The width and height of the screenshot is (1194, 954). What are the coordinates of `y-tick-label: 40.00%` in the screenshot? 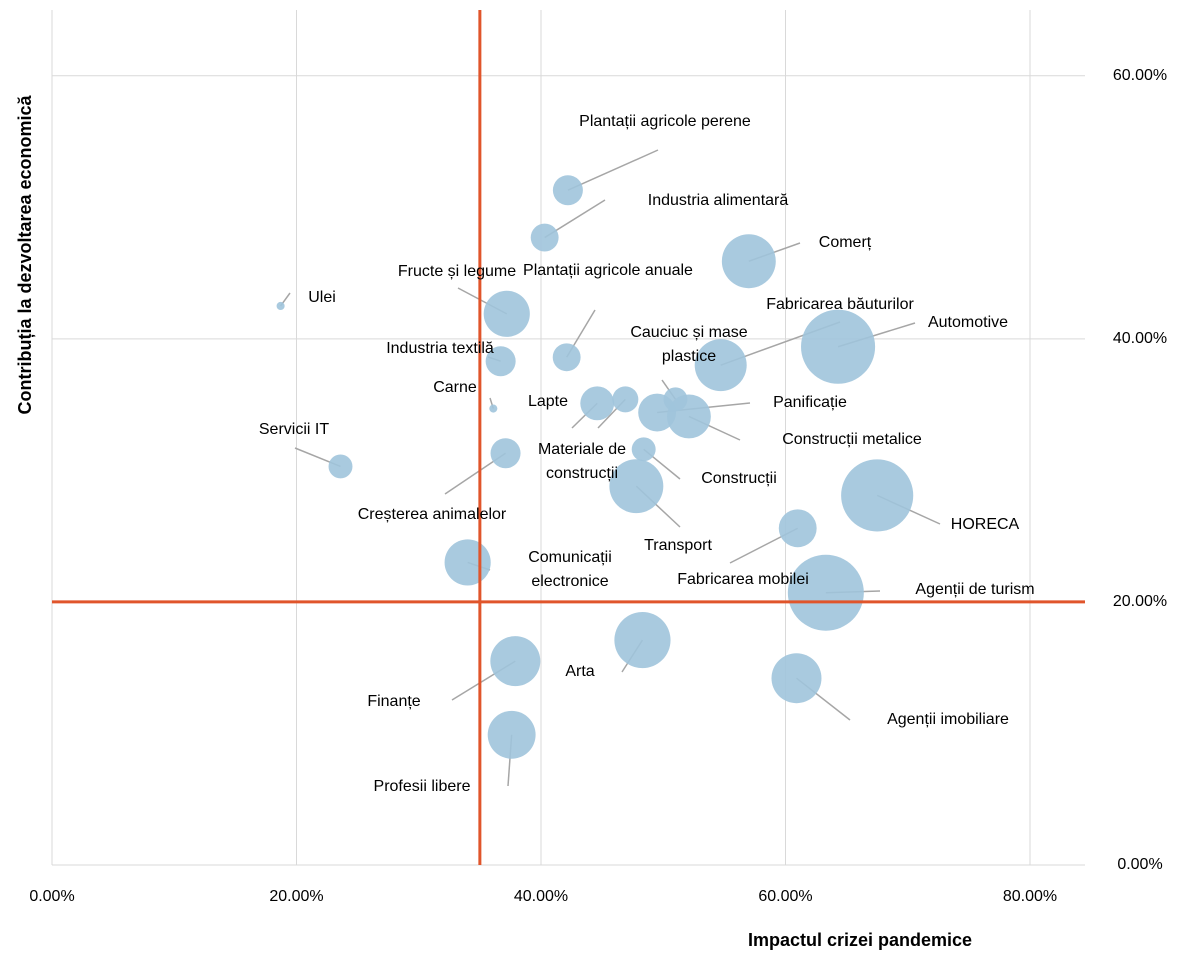 It's located at (1140, 338).